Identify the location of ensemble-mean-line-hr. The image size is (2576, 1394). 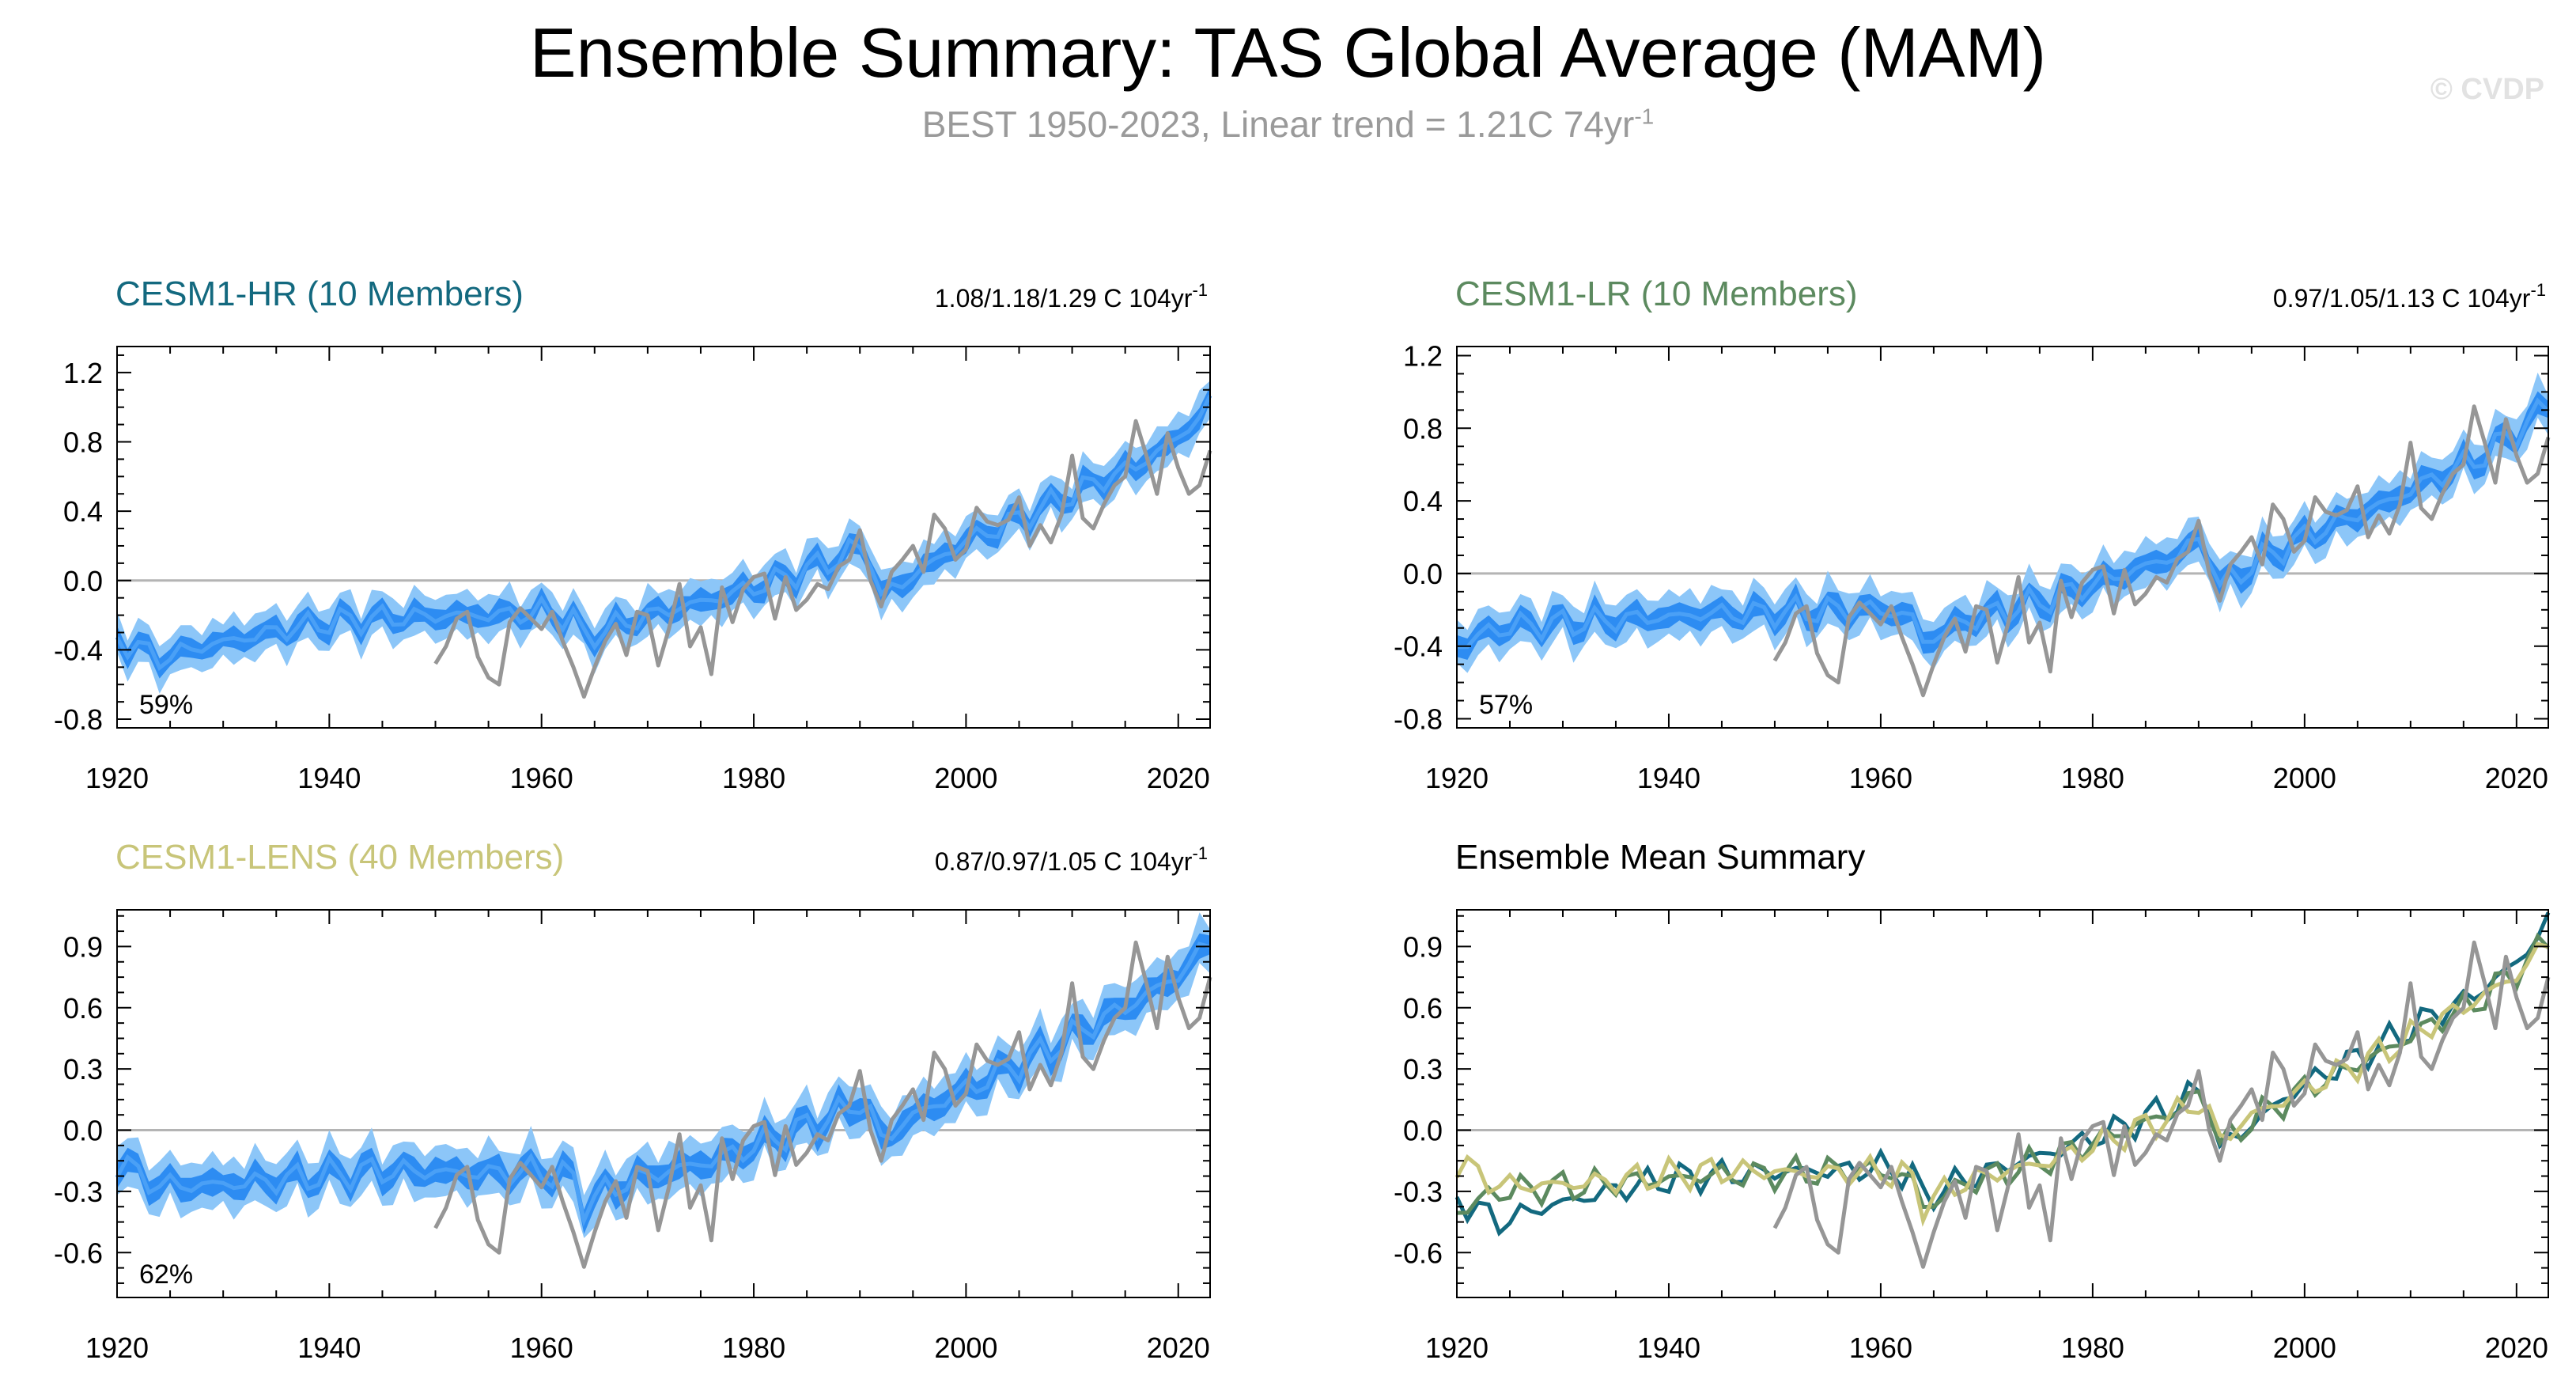
(2003, 1074).